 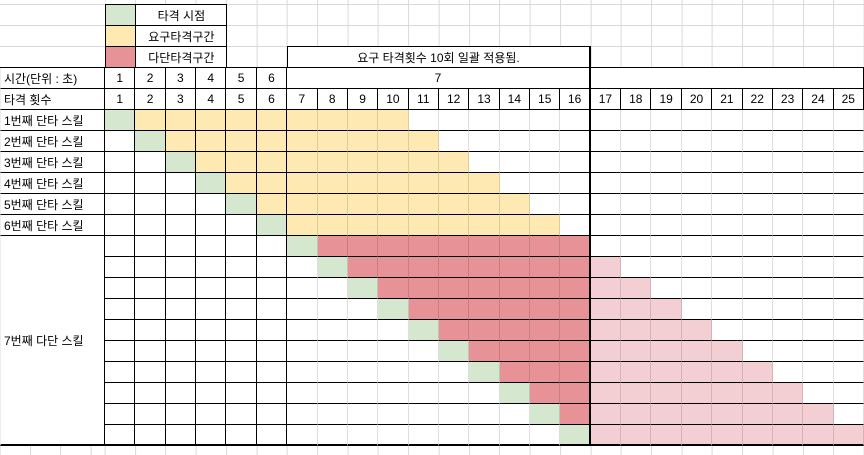 I want to click on multi-skill-label: 7번째 다단 스킬, so click(x=52, y=341).